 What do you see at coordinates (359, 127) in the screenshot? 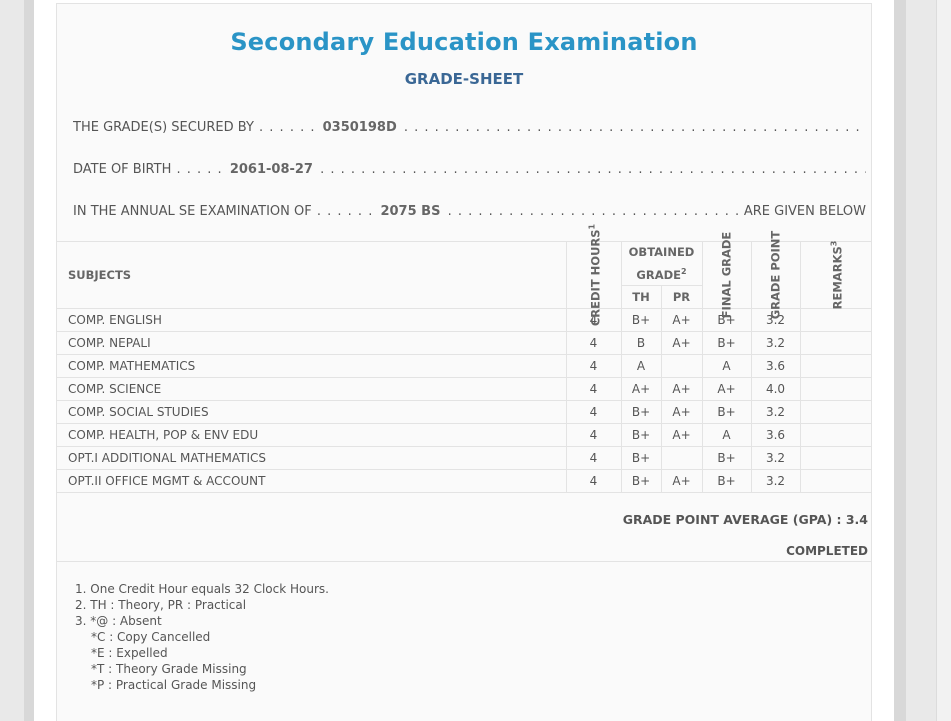
I see `symbol-number: 0350198D` at bounding box center [359, 127].